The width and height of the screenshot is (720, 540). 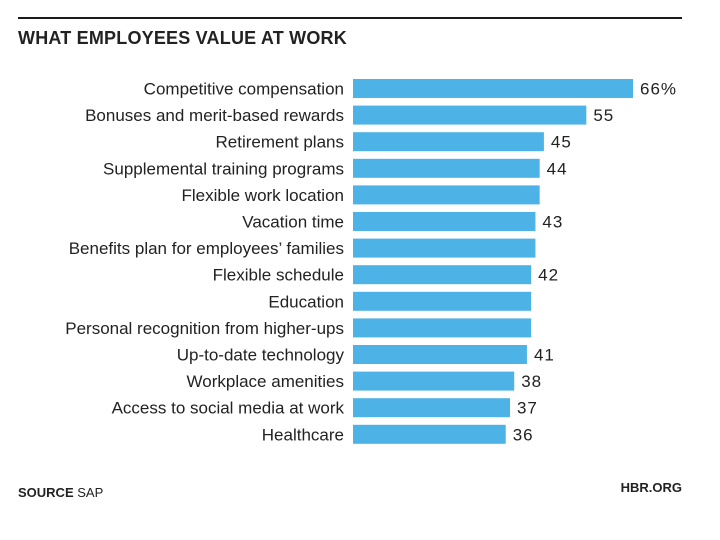 What do you see at coordinates (223, 168) in the screenshot?
I see `category-label-4: Supplemental training programs` at bounding box center [223, 168].